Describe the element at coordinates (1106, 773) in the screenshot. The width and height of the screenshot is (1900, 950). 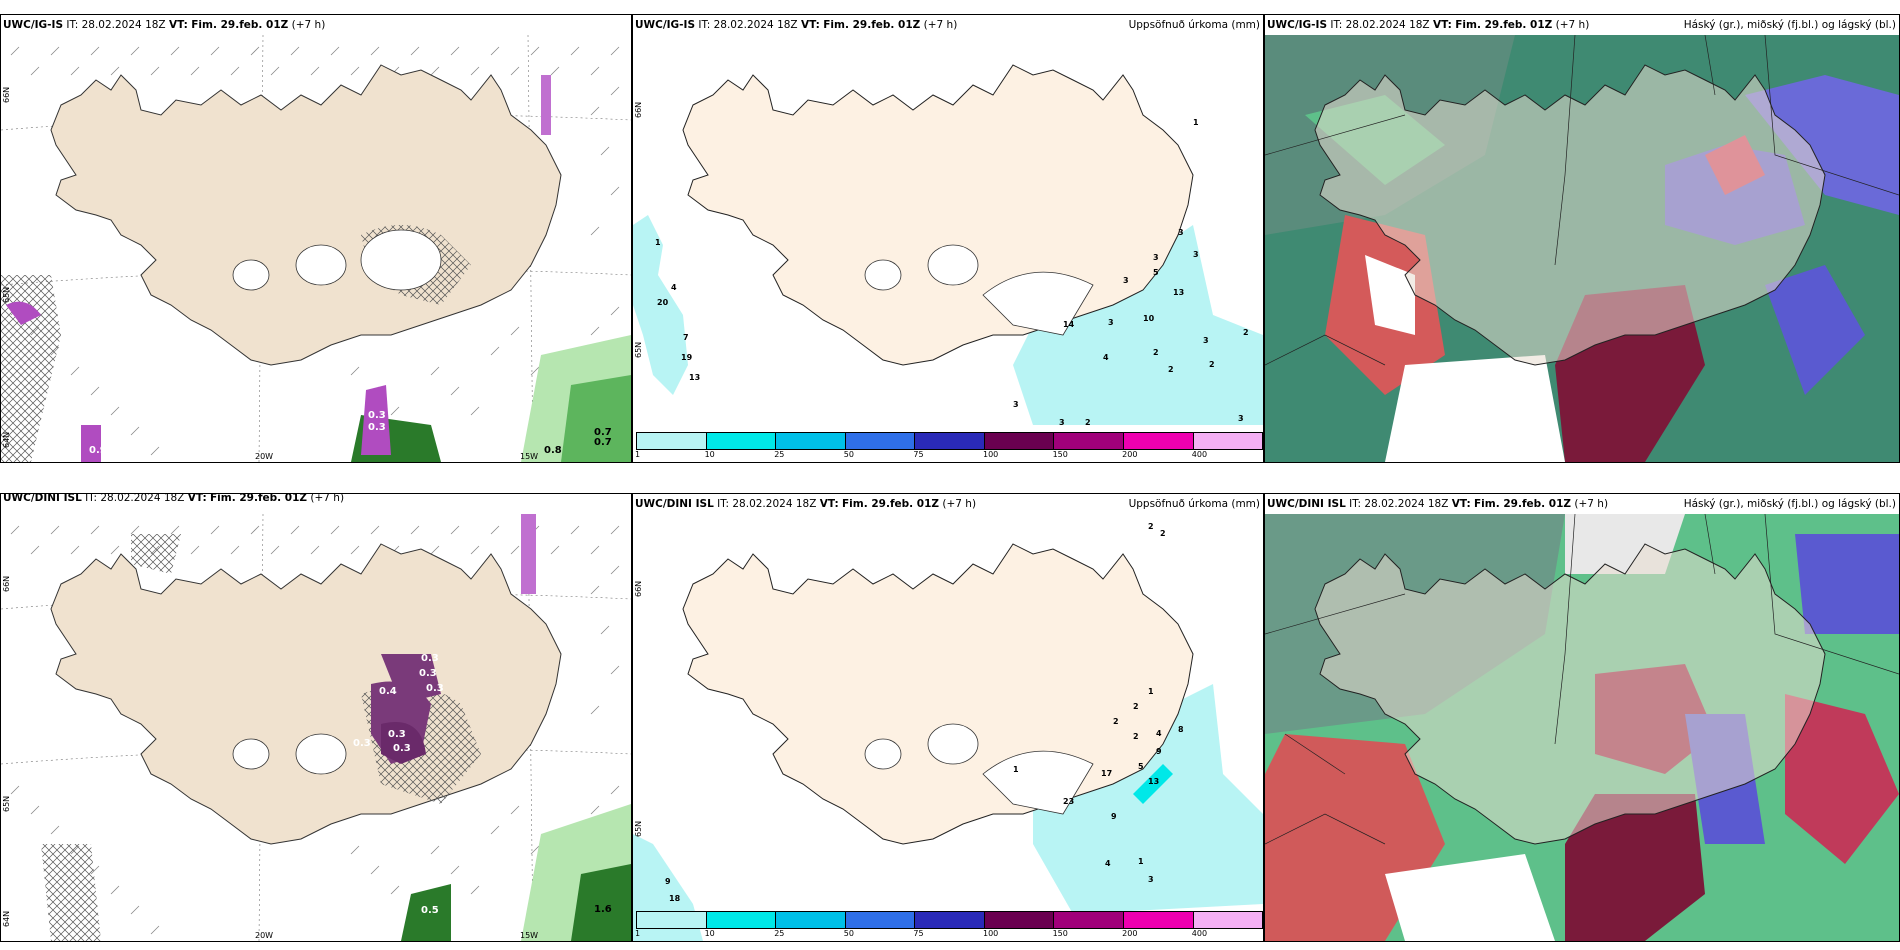
I see `precip-value: 17` at that location.